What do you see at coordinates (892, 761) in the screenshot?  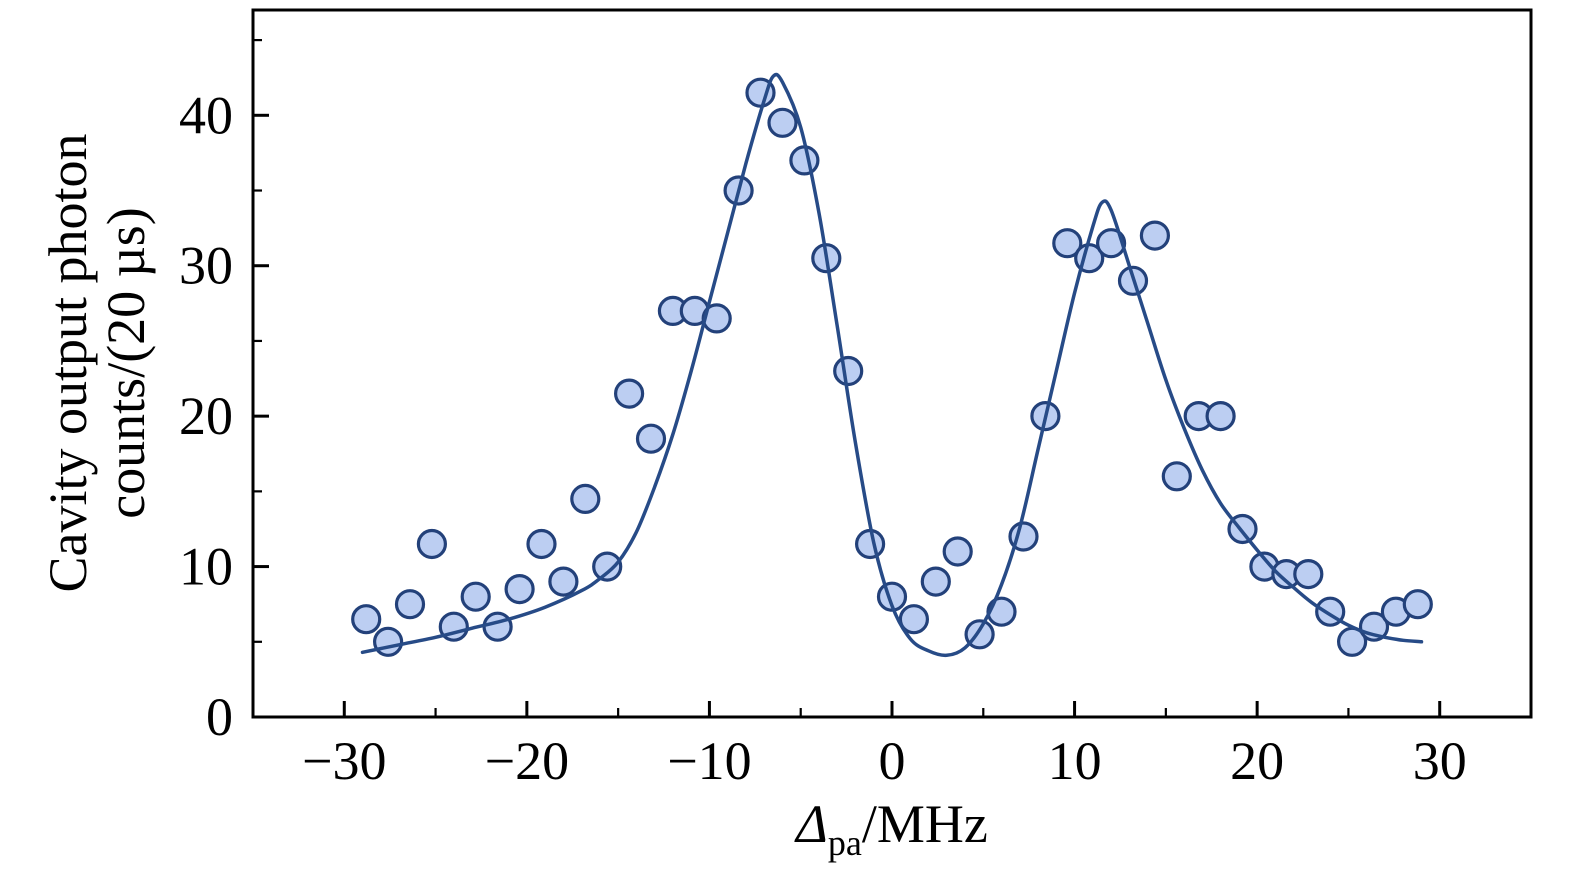 I see `x-tick-label: 0` at bounding box center [892, 761].